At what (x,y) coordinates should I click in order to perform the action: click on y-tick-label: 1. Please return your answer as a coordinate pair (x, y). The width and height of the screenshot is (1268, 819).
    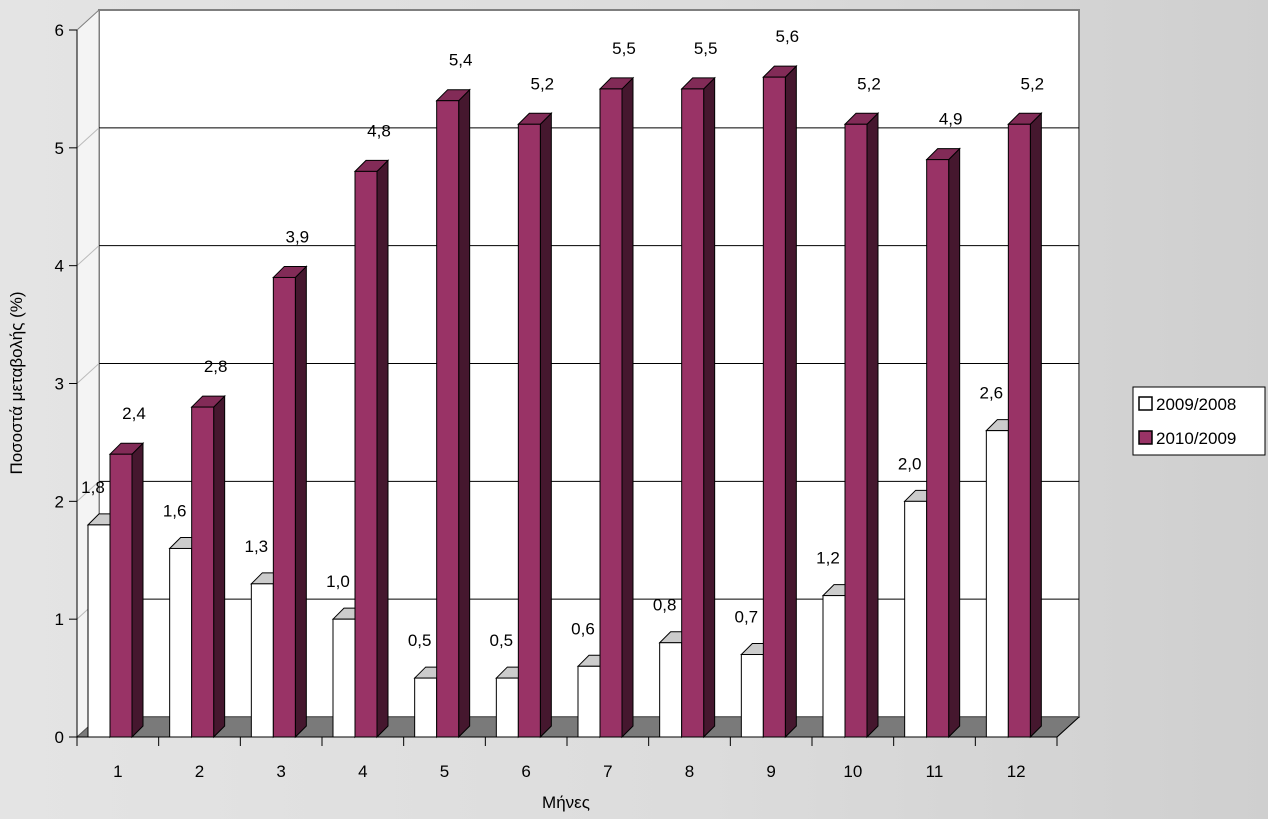
    Looking at the image, I should click on (59, 619).